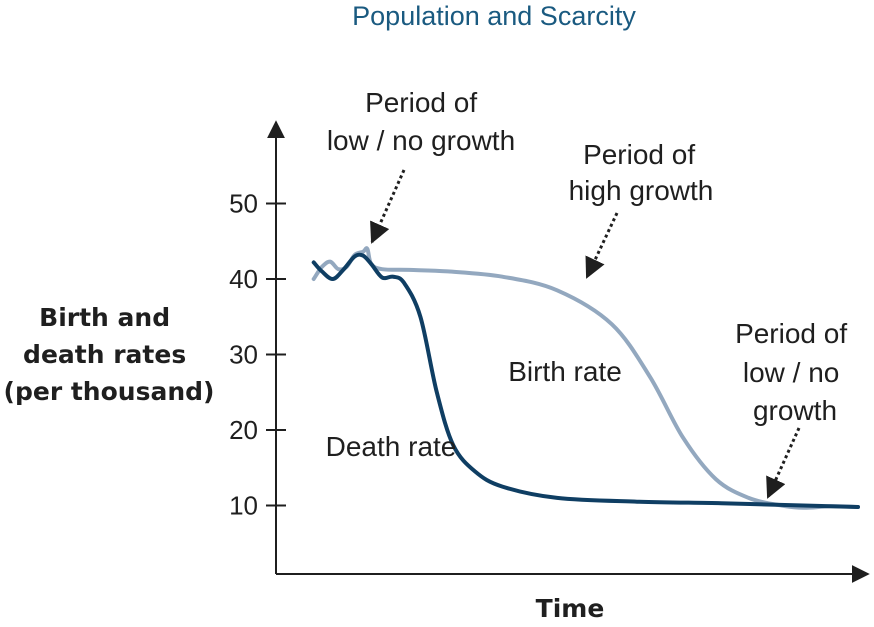  What do you see at coordinates (421, 140) in the screenshot?
I see `annotation-line: low / no growth` at bounding box center [421, 140].